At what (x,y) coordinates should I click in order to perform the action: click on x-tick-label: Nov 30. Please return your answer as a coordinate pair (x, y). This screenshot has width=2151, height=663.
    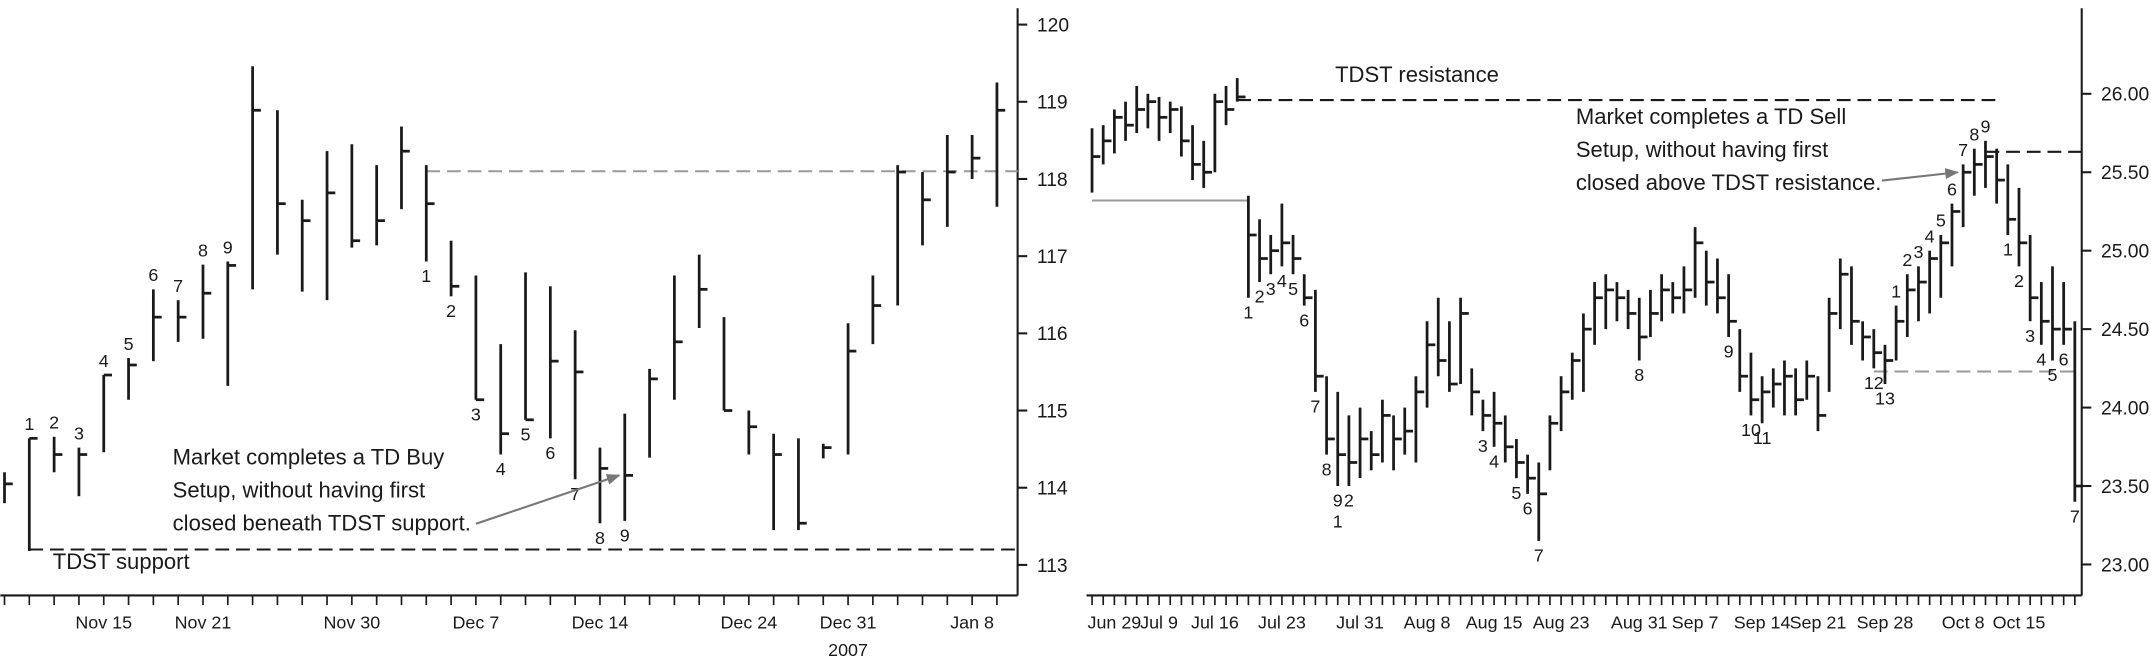
    Looking at the image, I should click on (351, 623).